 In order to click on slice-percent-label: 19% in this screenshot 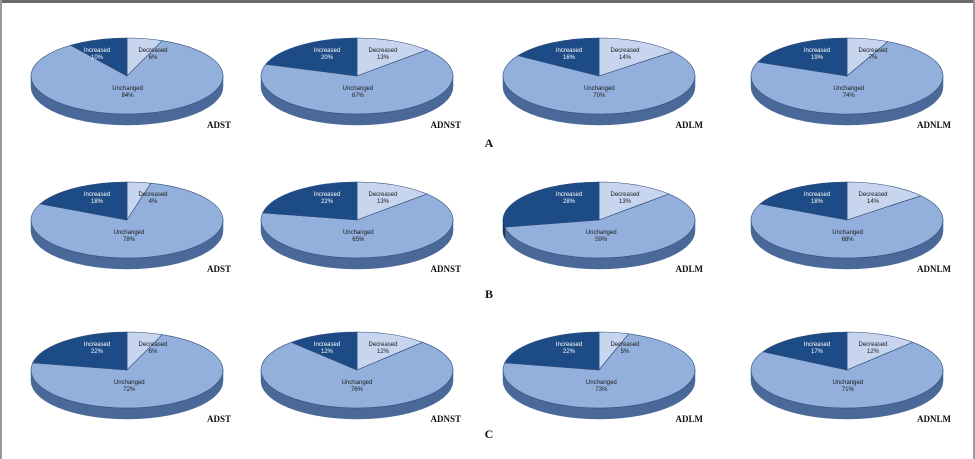, I will do `click(817, 58)`.